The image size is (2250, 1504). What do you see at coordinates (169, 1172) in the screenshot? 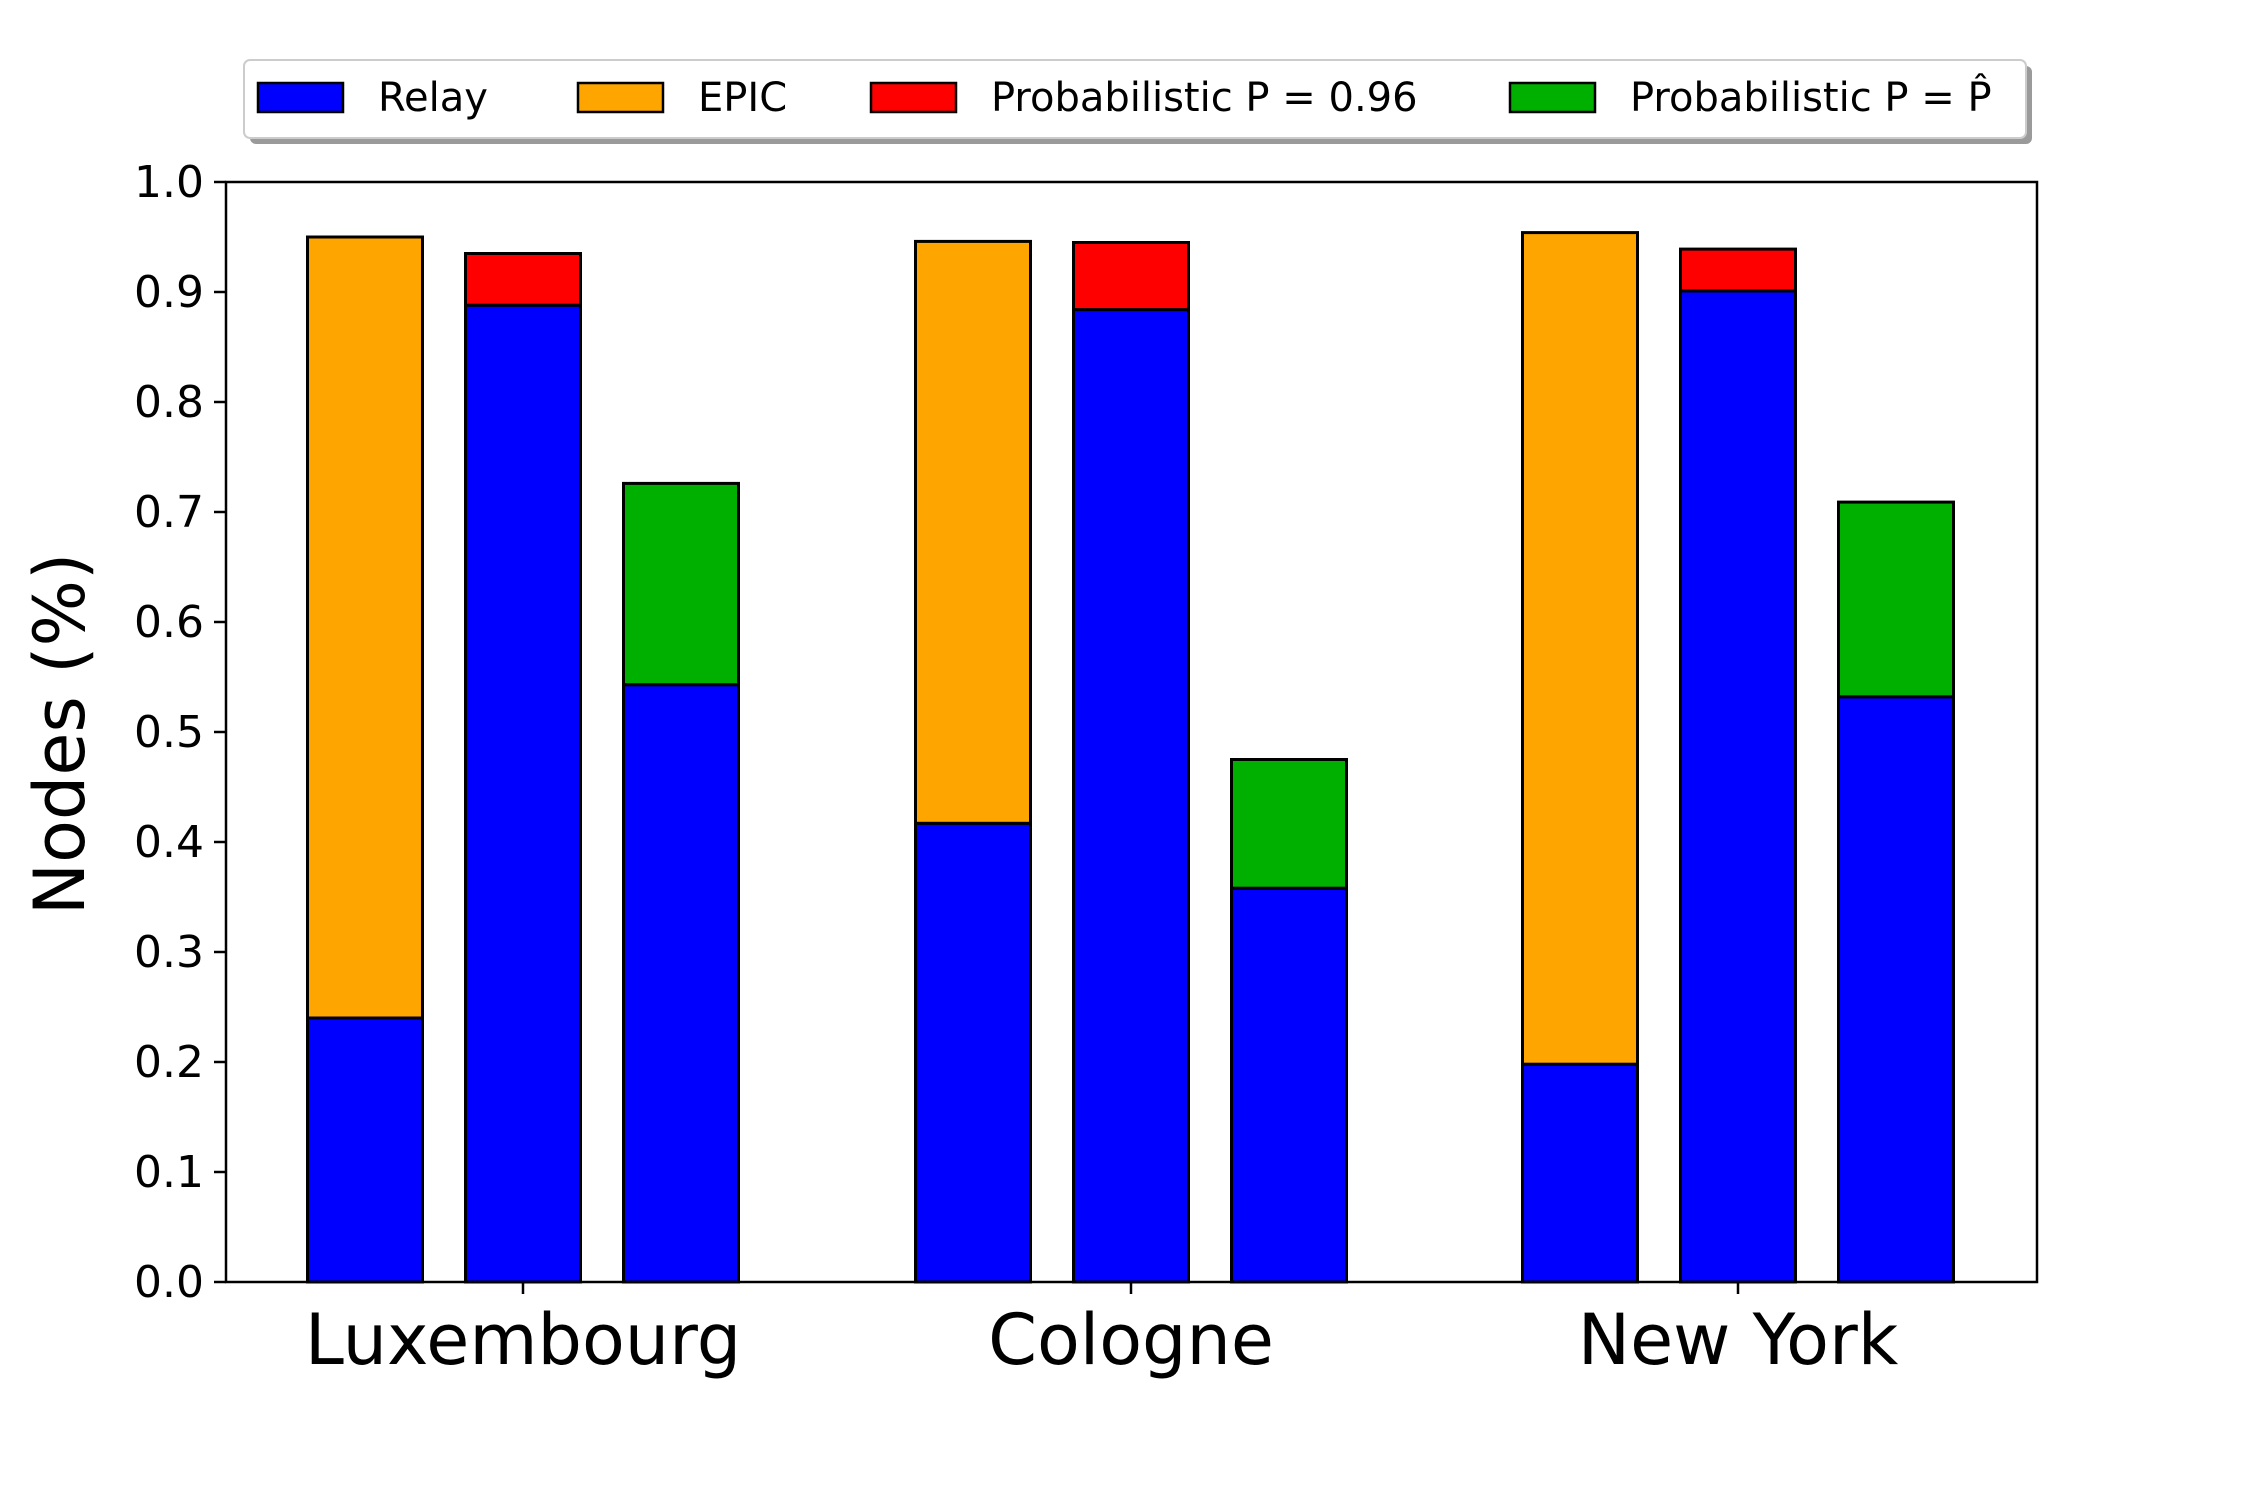
I see `y-tick-label: 0.1` at bounding box center [169, 1172].